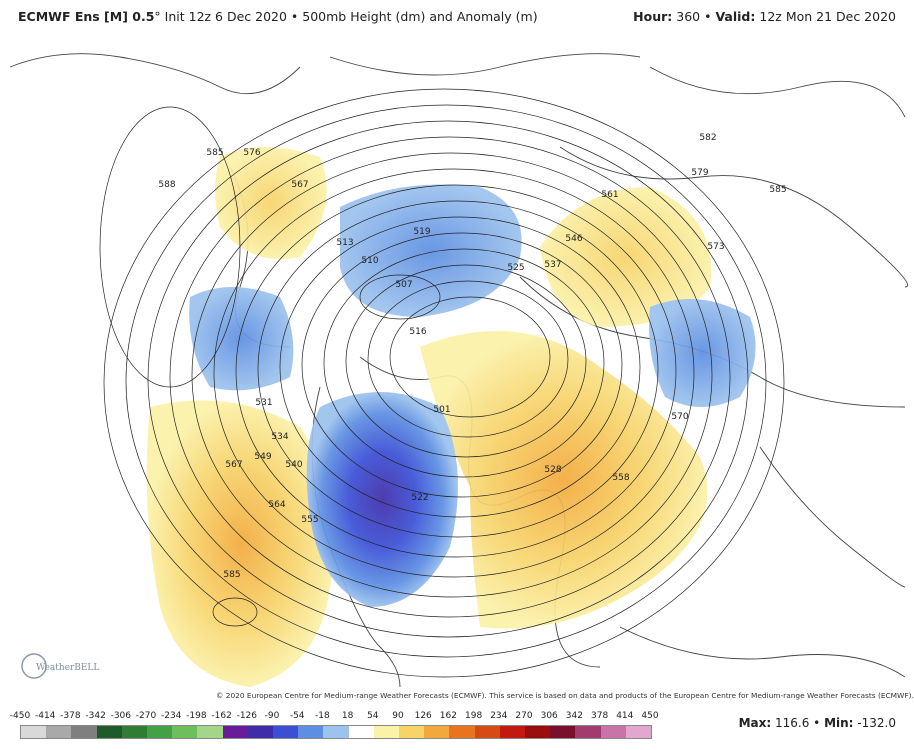  What do you see at coordinates (552, 265) in the screenshot?
I see `contour-label: 537` at bounding box center [552, 265].